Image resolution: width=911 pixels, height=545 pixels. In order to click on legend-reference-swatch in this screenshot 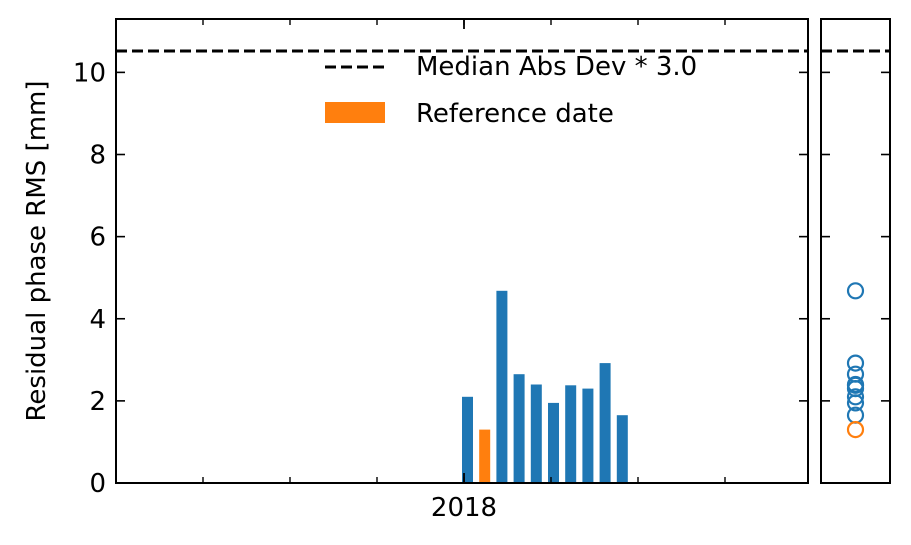, I will do `click(355, 112)`.